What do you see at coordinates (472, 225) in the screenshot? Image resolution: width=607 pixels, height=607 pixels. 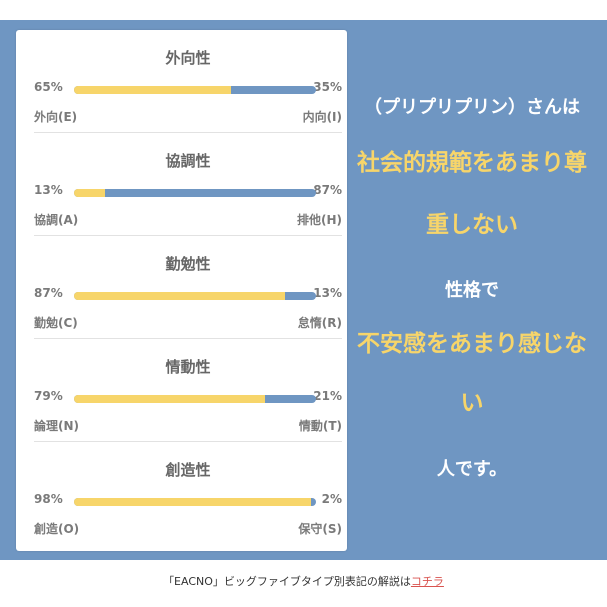 I see `trait1-line2: 重しない` at bounding box center [472, 225].